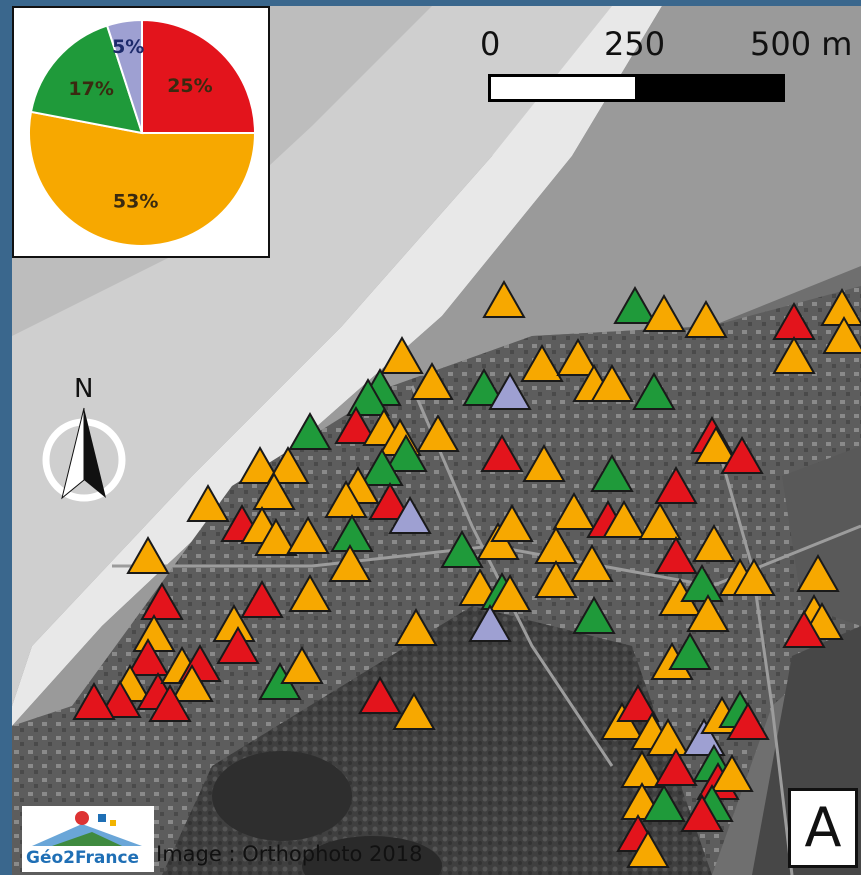  What do you see at coordinates (289, 854) in the screenshot?
I see `image-credit: Image : Orthophoto 2018` at bounding box center [289, 854].